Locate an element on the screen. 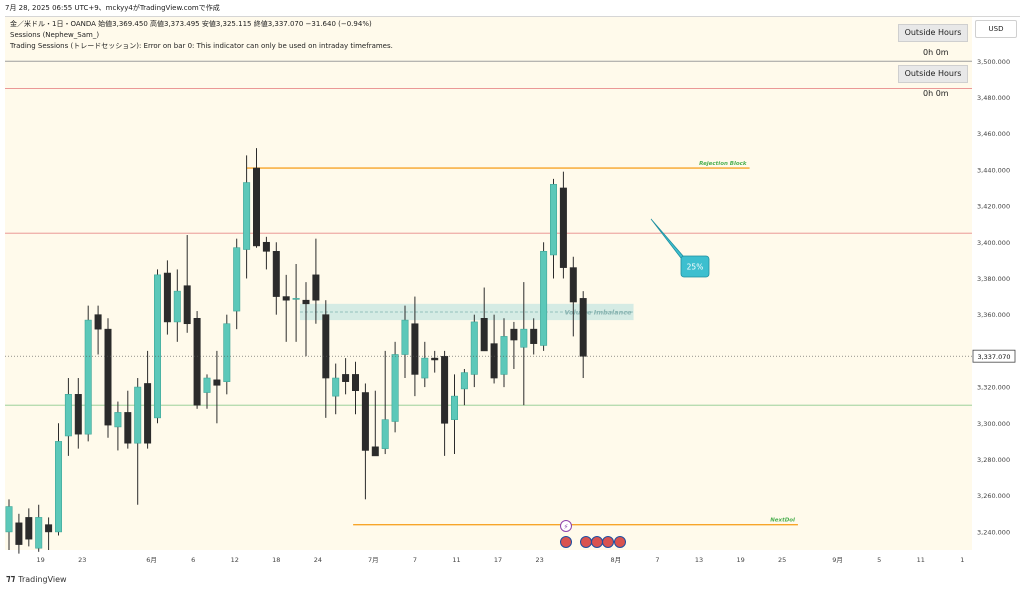 This screenshot has width=1024, height=590. x-tick-label-16: 25 is located at coordinates (782, 560).